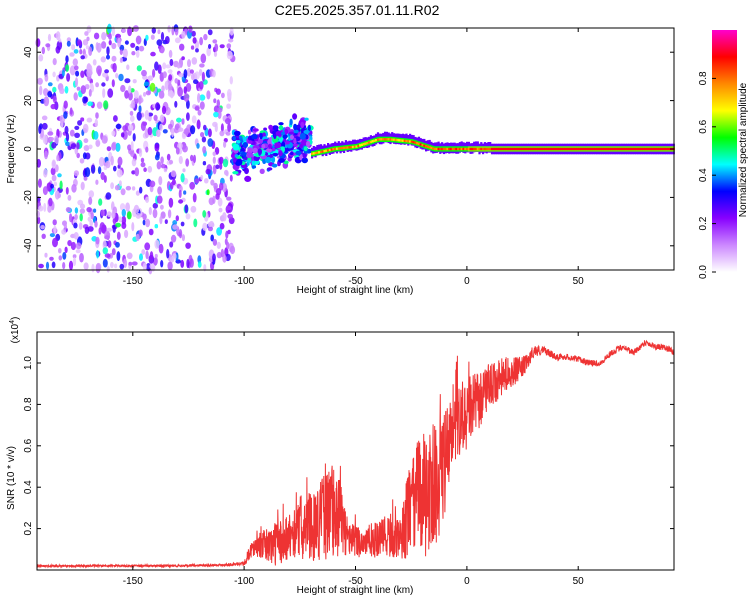 Image resolution: width=750 pixels, height=600 pixels. What do you see at coordinates (11, 149) in the screenshot?
I see `spectrogram-y-label: Frequency (Hz)` at bounding box center [11, 149].